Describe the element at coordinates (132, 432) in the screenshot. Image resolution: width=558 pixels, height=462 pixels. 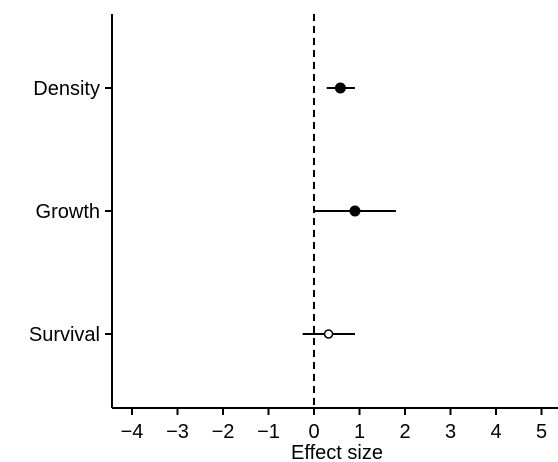
I see `x-tick-label: −4` at that location.